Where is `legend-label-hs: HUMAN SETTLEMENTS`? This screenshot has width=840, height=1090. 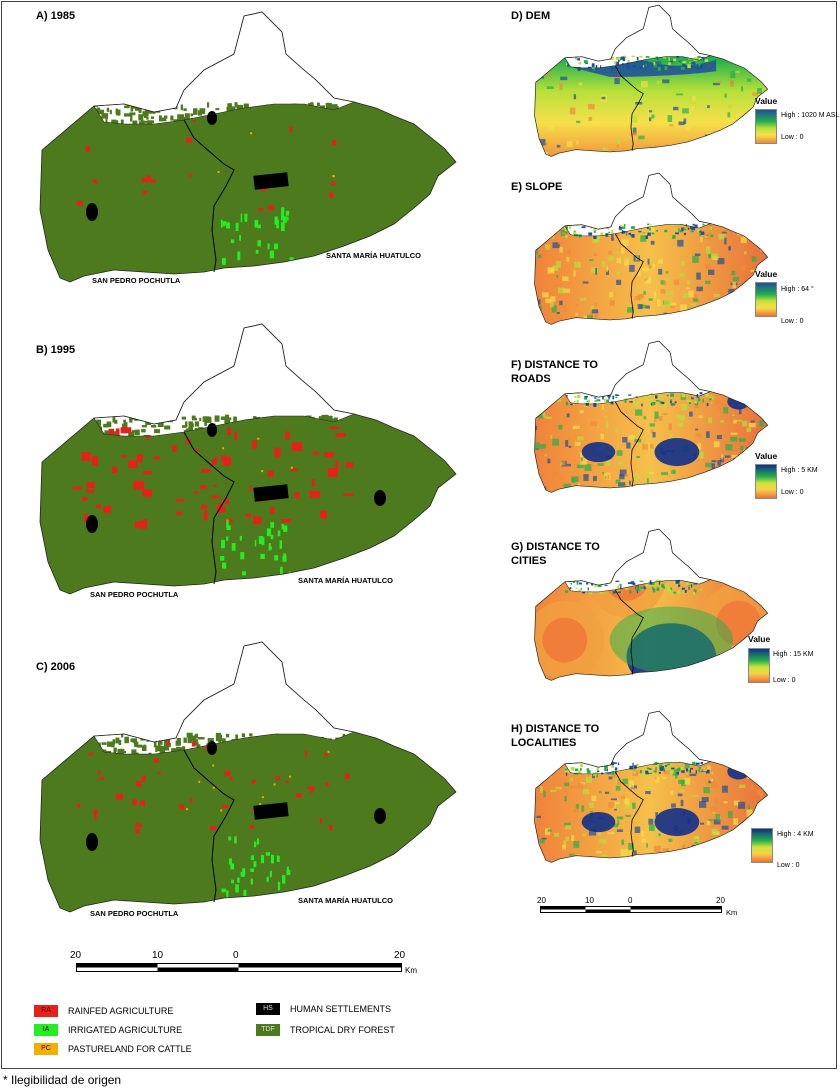
legend-label-hs: HUMAN SETTLEMENTS is located at coordinates (341, 1009).